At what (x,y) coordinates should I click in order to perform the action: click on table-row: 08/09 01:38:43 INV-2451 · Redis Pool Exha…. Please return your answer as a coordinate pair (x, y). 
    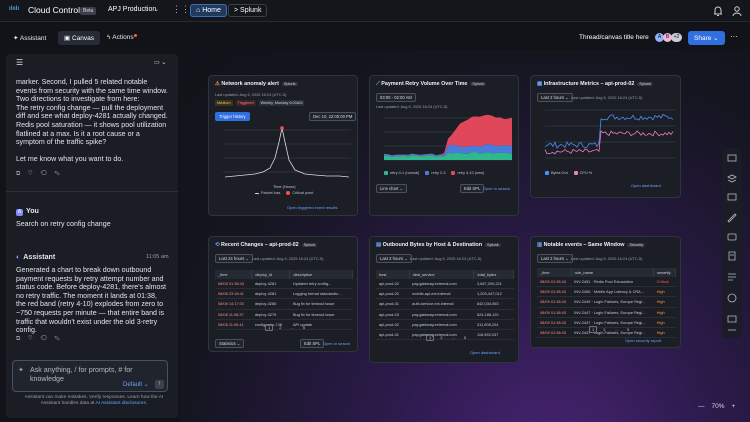
    Looking at the image, I should click on (606, 282).